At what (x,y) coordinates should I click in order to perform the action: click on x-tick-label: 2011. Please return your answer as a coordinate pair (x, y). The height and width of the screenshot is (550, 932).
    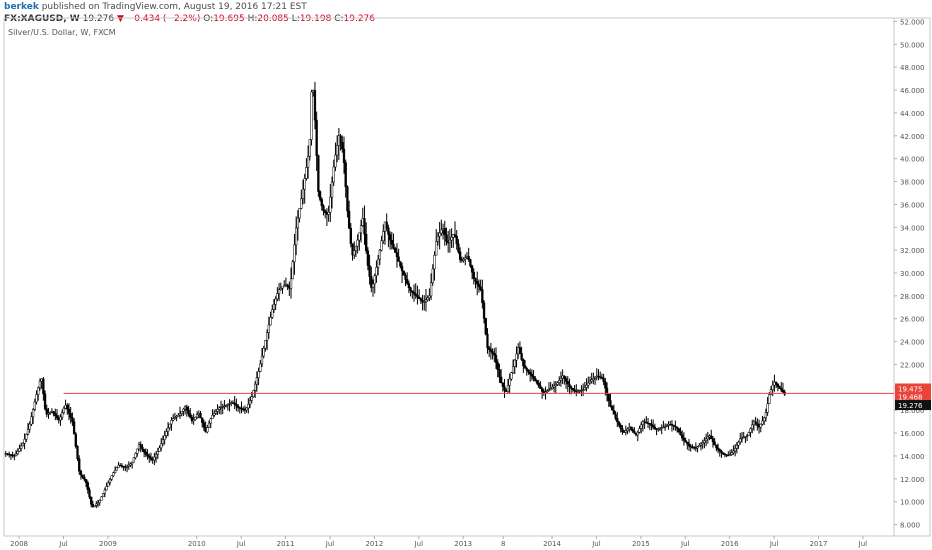
    Looking at the image, I should click on (286, 544).